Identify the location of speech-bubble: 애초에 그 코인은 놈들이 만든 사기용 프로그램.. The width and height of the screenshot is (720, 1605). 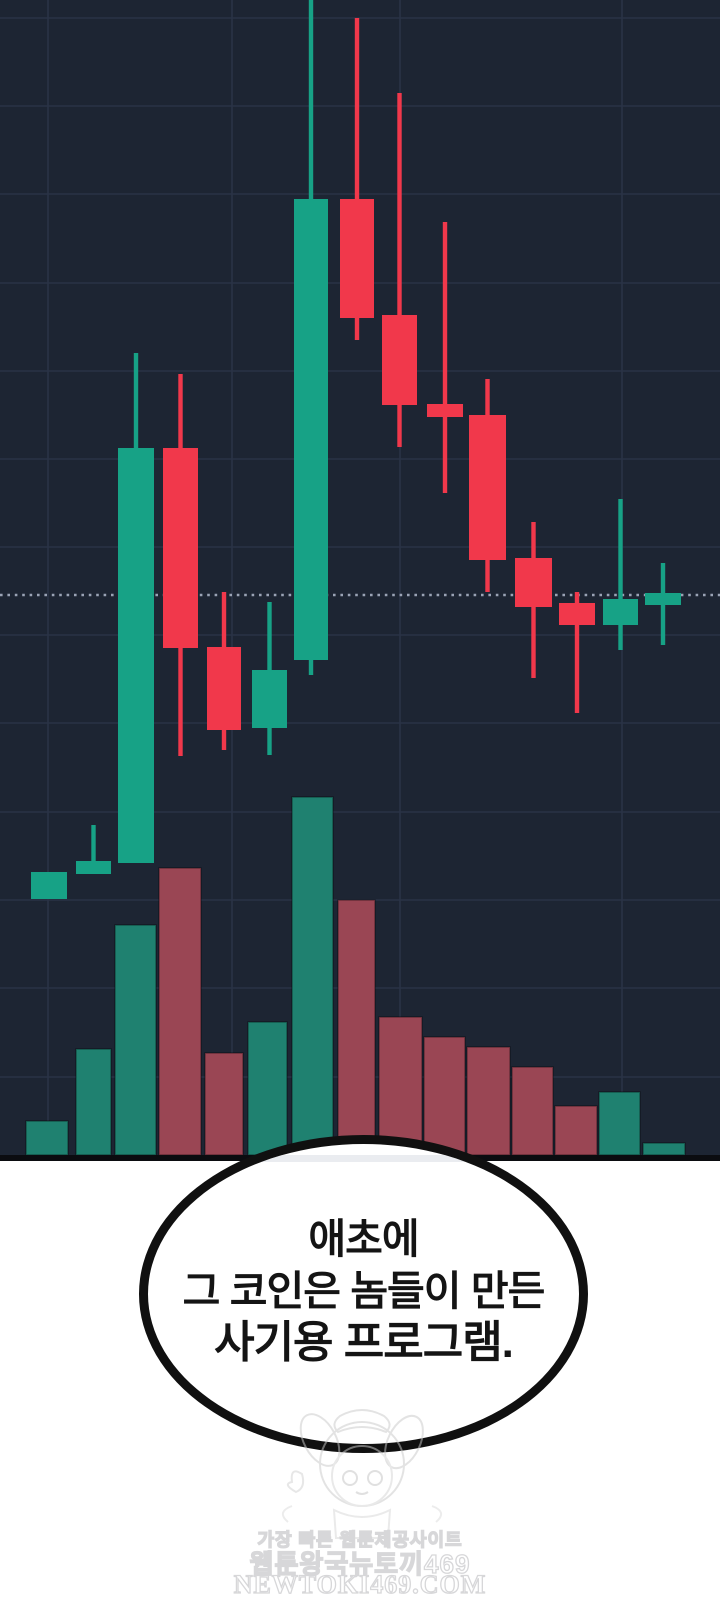
(363, 1294).